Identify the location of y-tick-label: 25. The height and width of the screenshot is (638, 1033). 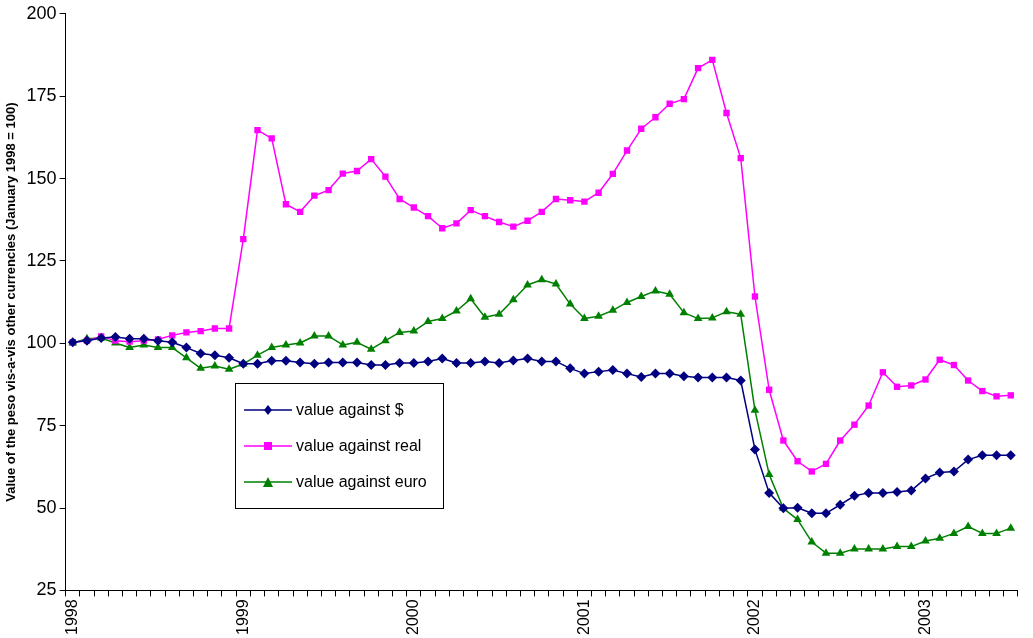
(46, 589).